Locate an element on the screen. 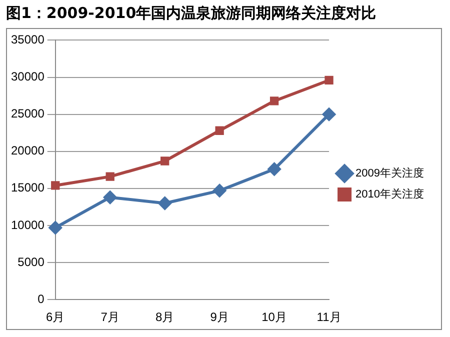 This screenshot has height=337, width=450. y-tick-label: 35000 is located at coordinates (27, 39).